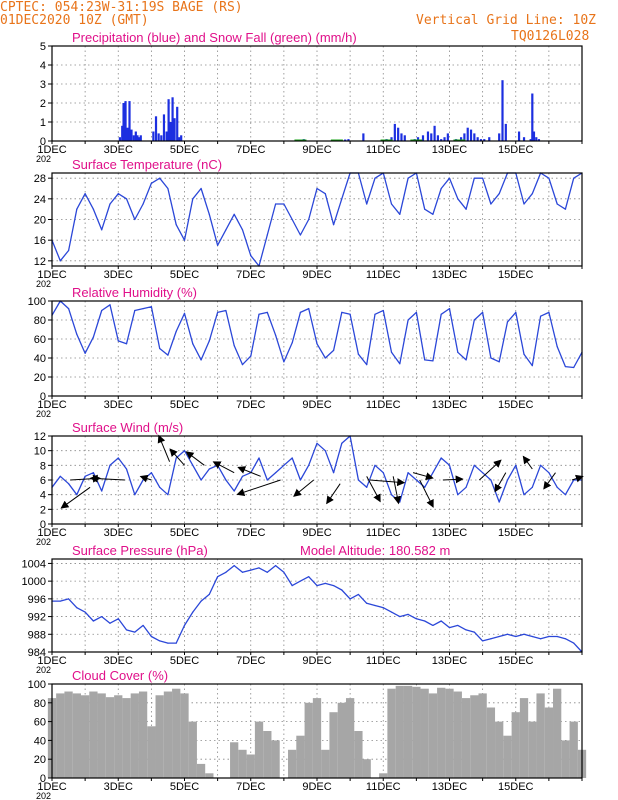  I want to click on panel-annotation: Model Altitude: 180.582 m, so click(375, 550).